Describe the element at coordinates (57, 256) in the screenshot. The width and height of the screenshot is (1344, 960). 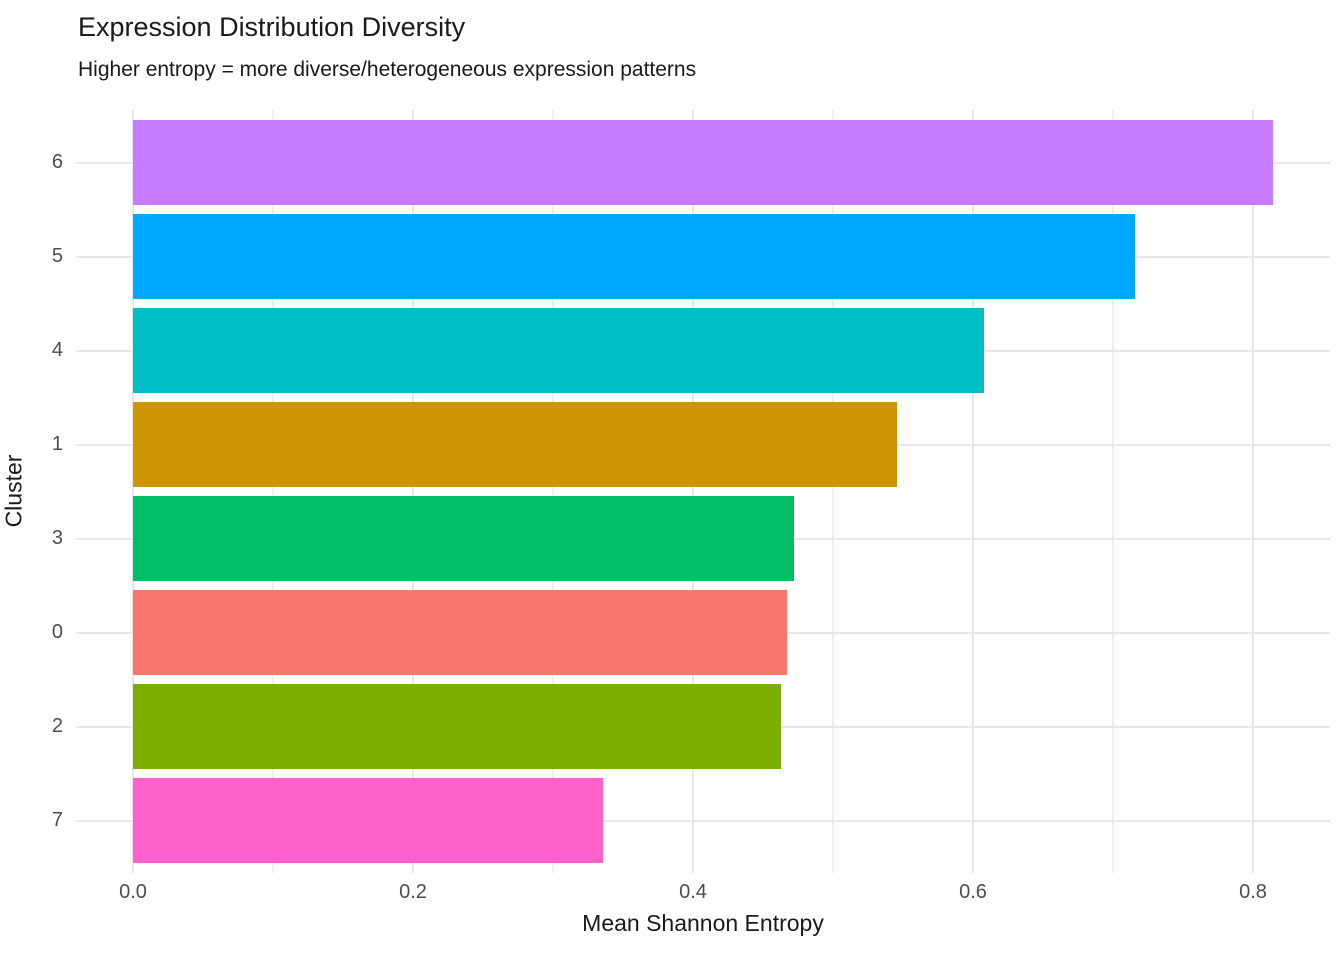
I see `y-tick-label: 5` at that location.